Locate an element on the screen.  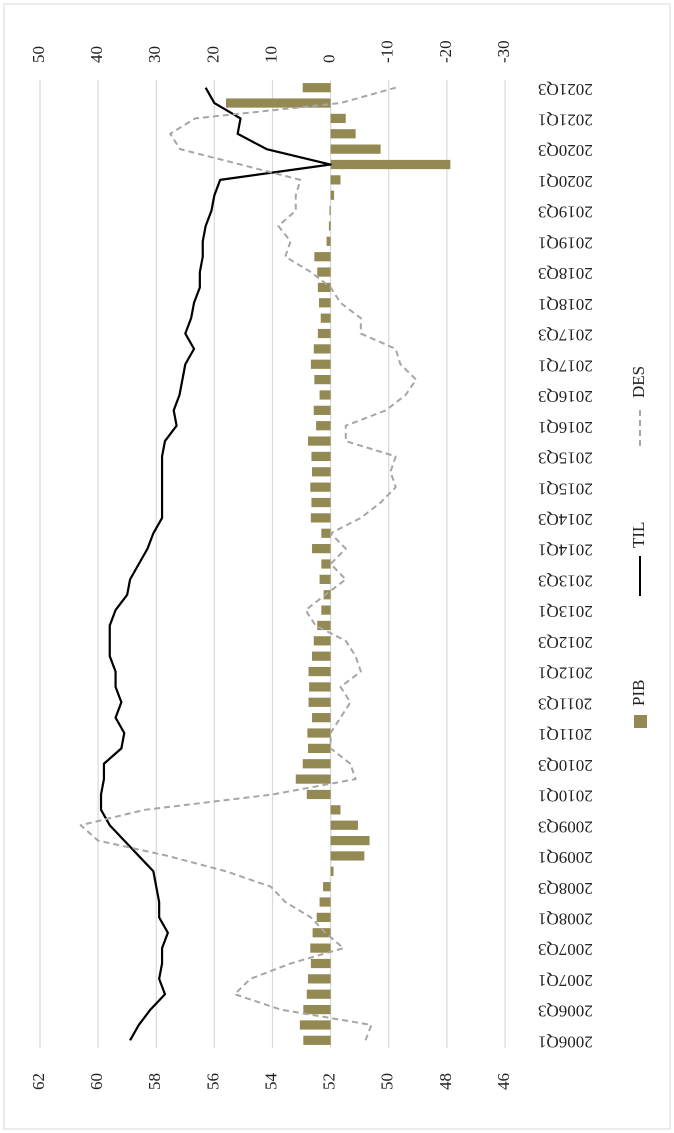
x-tick-label: 2021Q1 is located at coordinates (565, 120).